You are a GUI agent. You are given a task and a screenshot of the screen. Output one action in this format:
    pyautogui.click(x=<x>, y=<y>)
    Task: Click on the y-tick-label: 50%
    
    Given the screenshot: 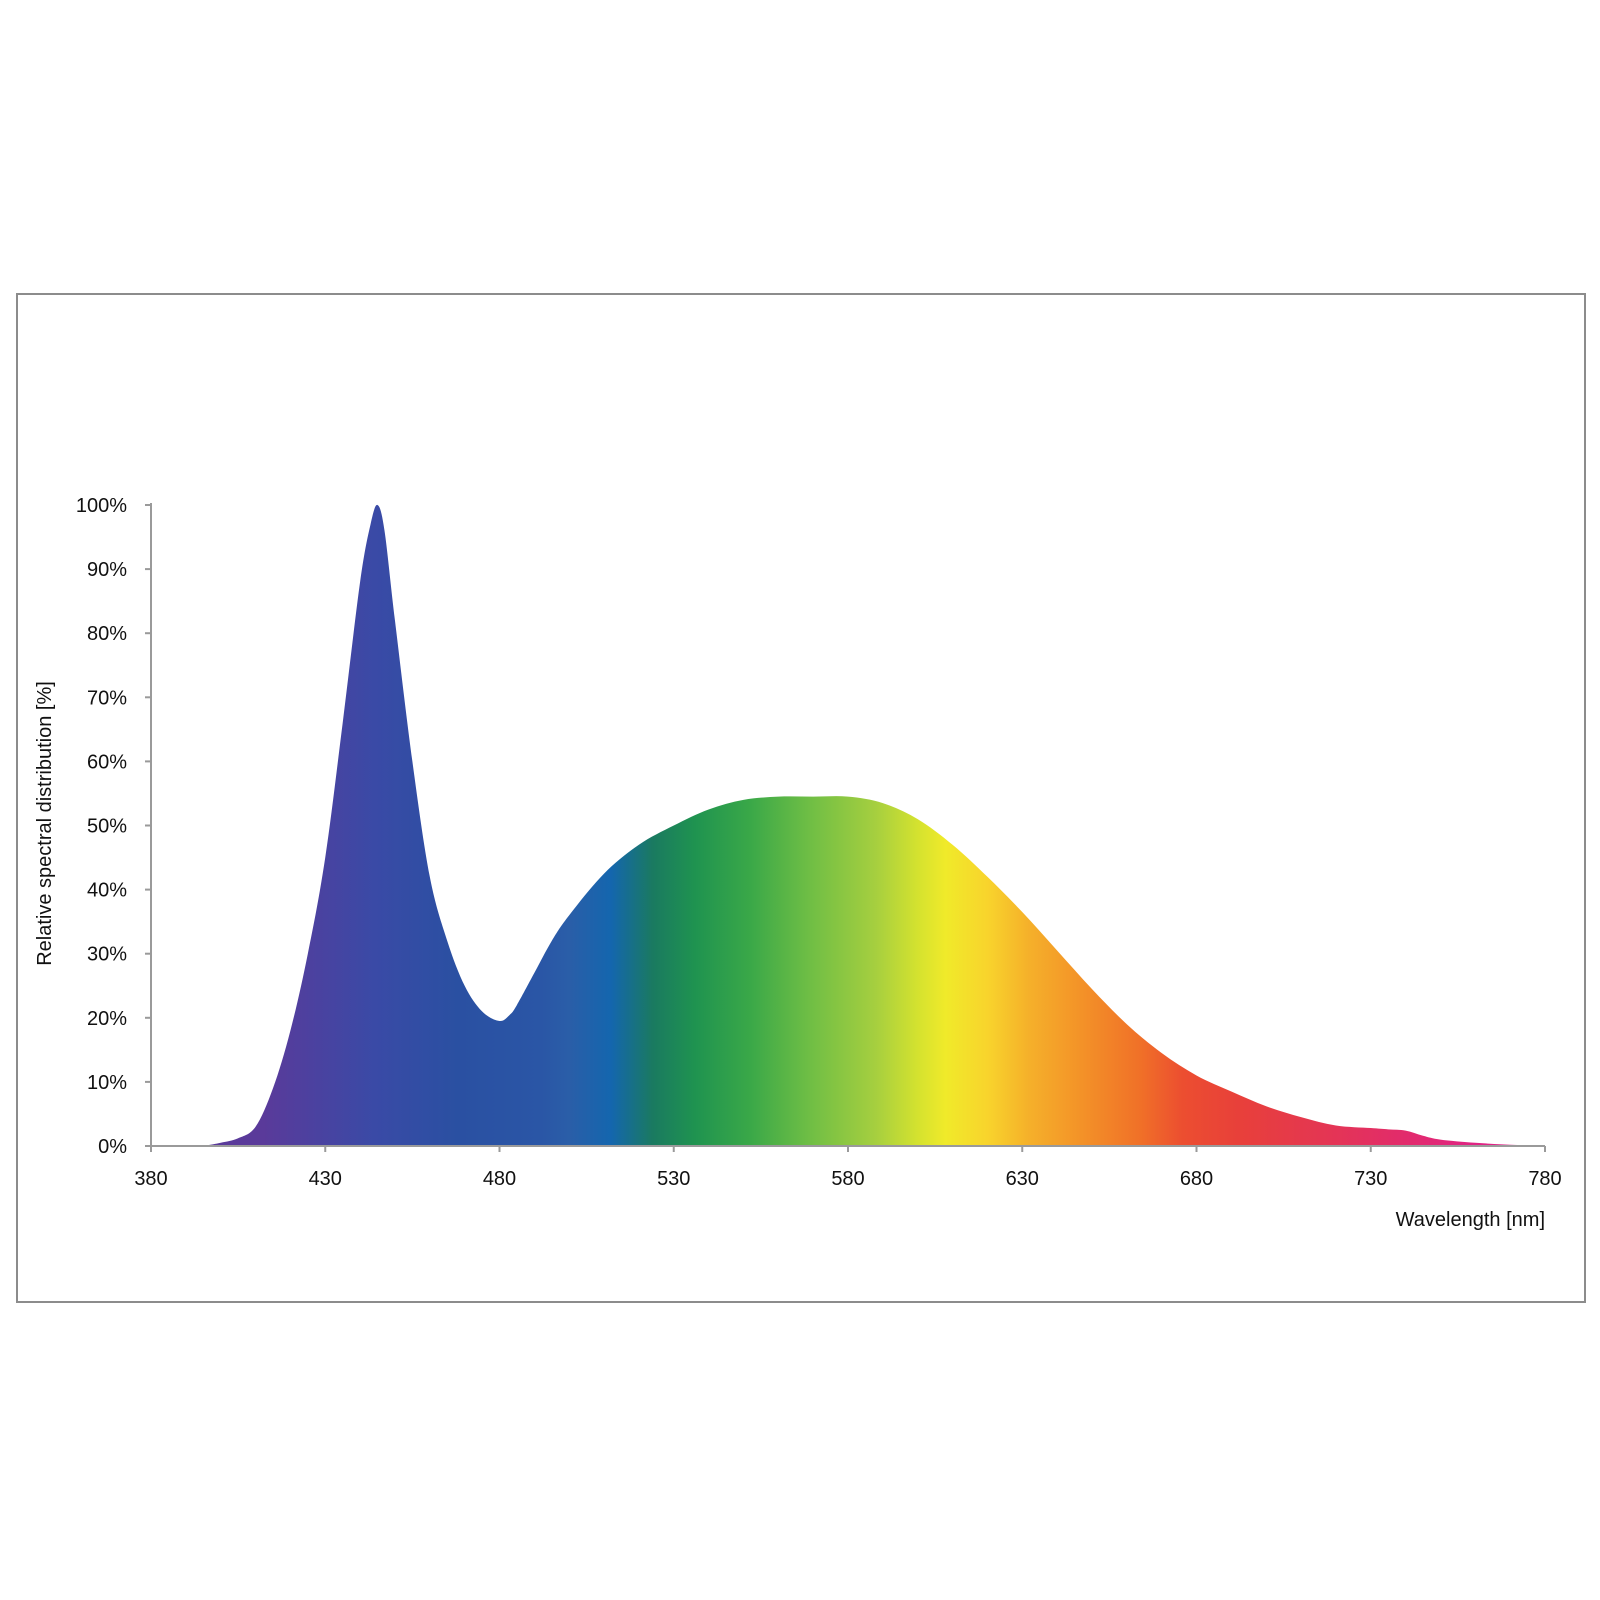 What is the action you would take?
    pyautogui.click(x=107, y=827)
    